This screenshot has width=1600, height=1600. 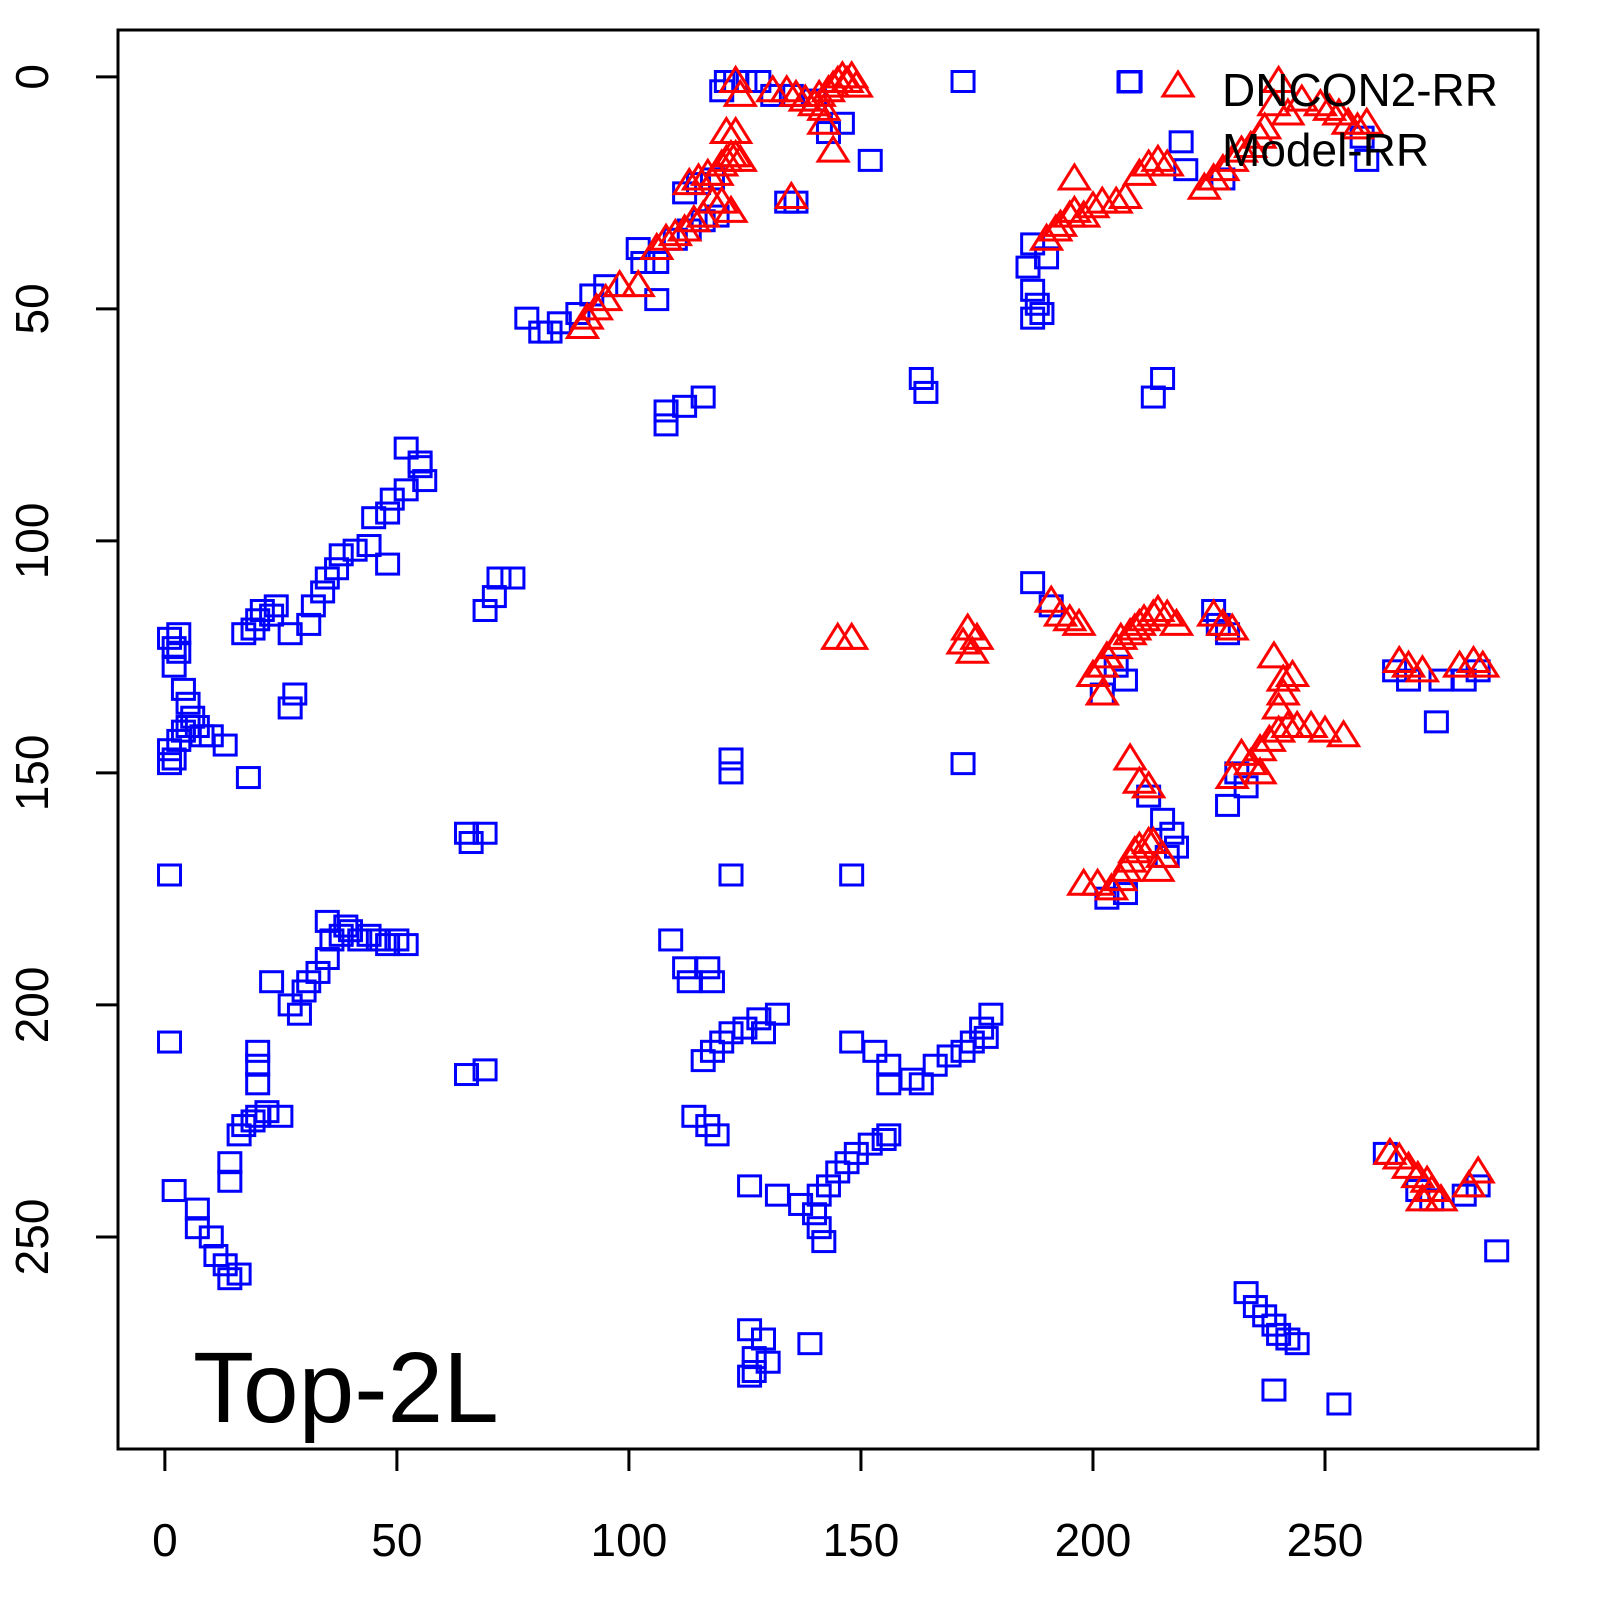 What do you see at coordinates (1178, 83) in the screenshot?
I see `legend-triangle-icon` at bounding box center [1178, 83].